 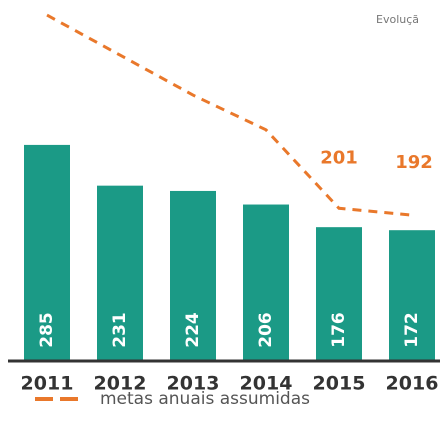 What do you see at coordinates (414, 162) in the screenshot?
I see `line-value-label: 192` at bounding box center [414, 162].